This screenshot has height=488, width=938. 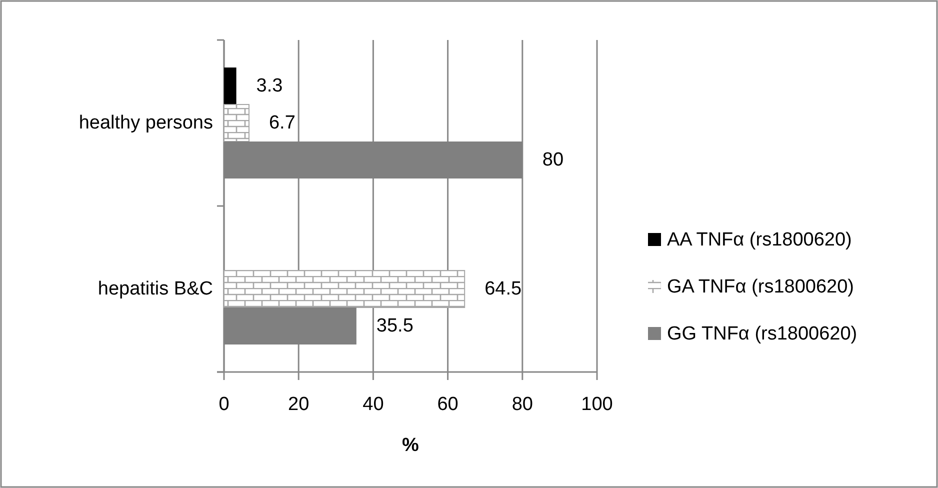 I want to click on y-tick-label: hepatitis B&C, so click(x=155, y=289).